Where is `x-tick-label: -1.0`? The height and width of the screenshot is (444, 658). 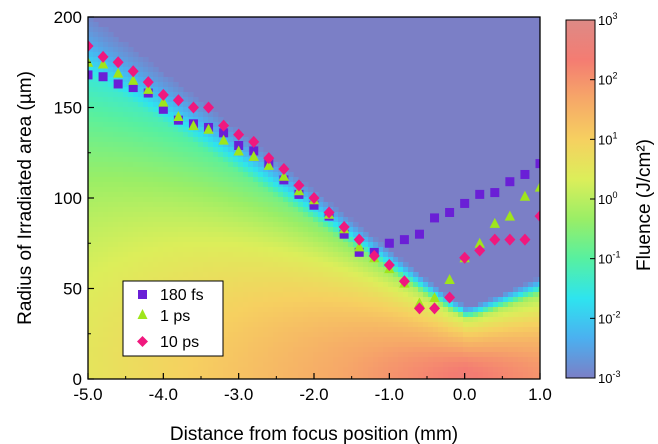
x-tick-label: -1.0 is located at coordinates (389, 394).